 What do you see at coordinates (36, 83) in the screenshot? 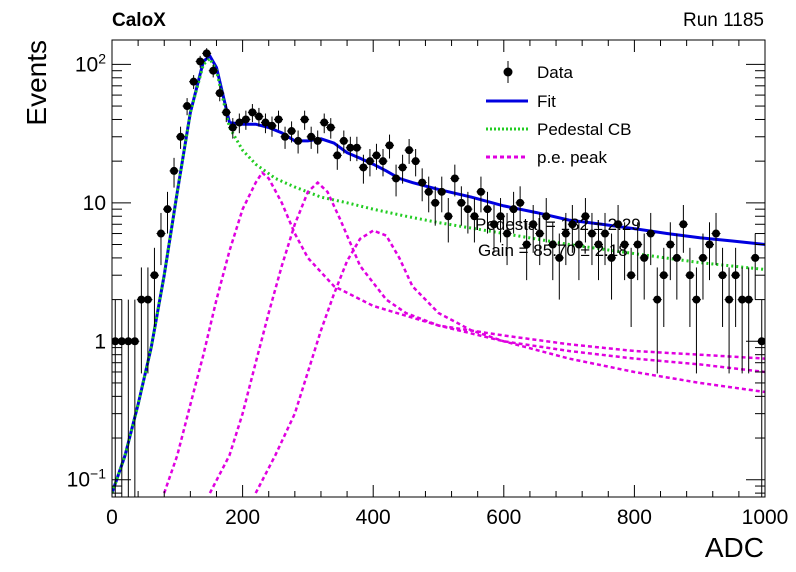
I see `y-axis-title: Events` at bounding box center [36, 83].